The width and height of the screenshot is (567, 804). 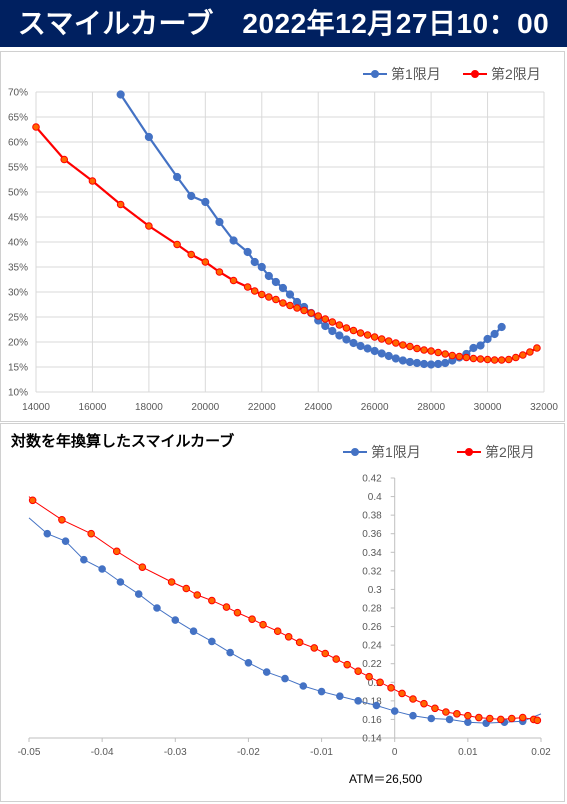 I want to click on legend-label: 第2限月, so click(x=510, y=452).